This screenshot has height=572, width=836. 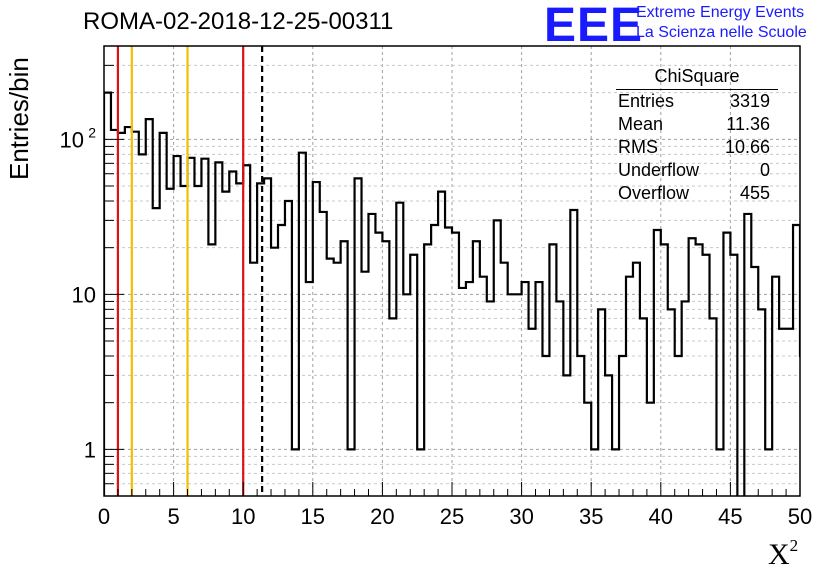 I want to click on x-tick-label: 5, so click(x=173, y=516).